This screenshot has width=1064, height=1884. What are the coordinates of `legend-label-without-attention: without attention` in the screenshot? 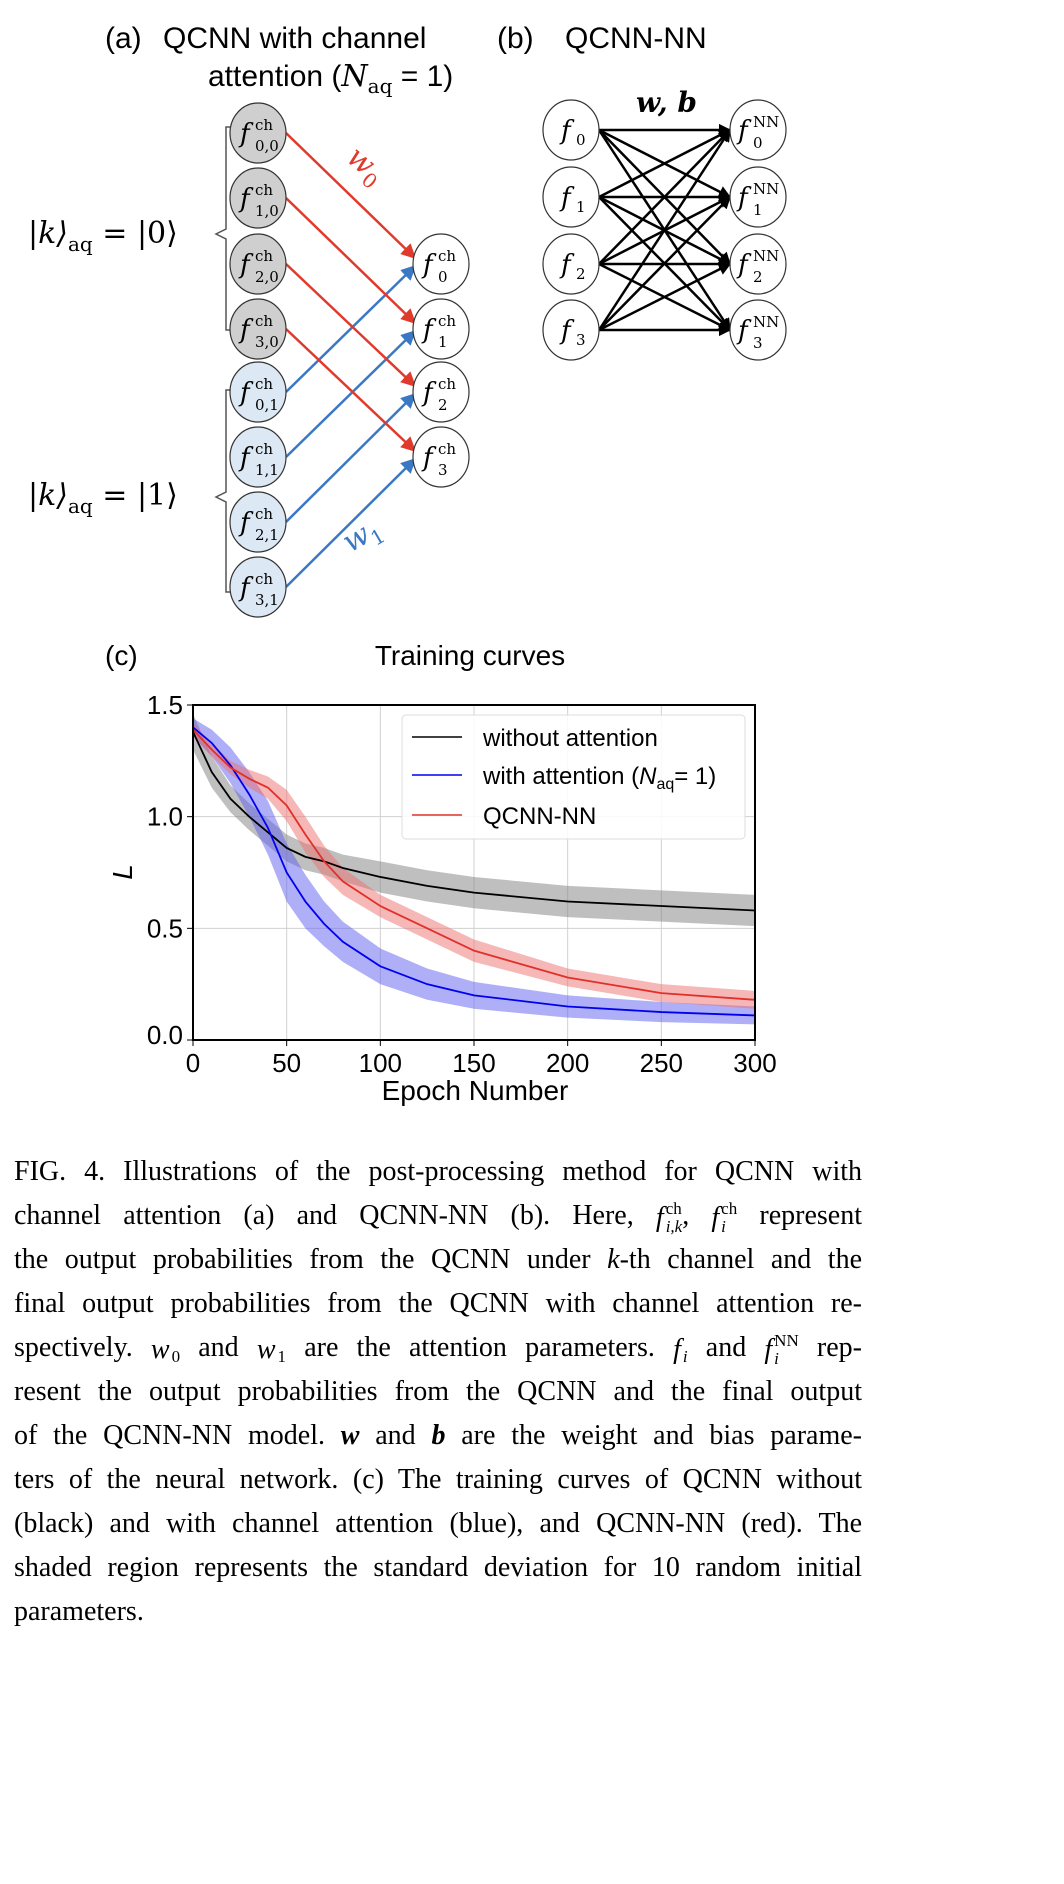 It's located at (570, 738).